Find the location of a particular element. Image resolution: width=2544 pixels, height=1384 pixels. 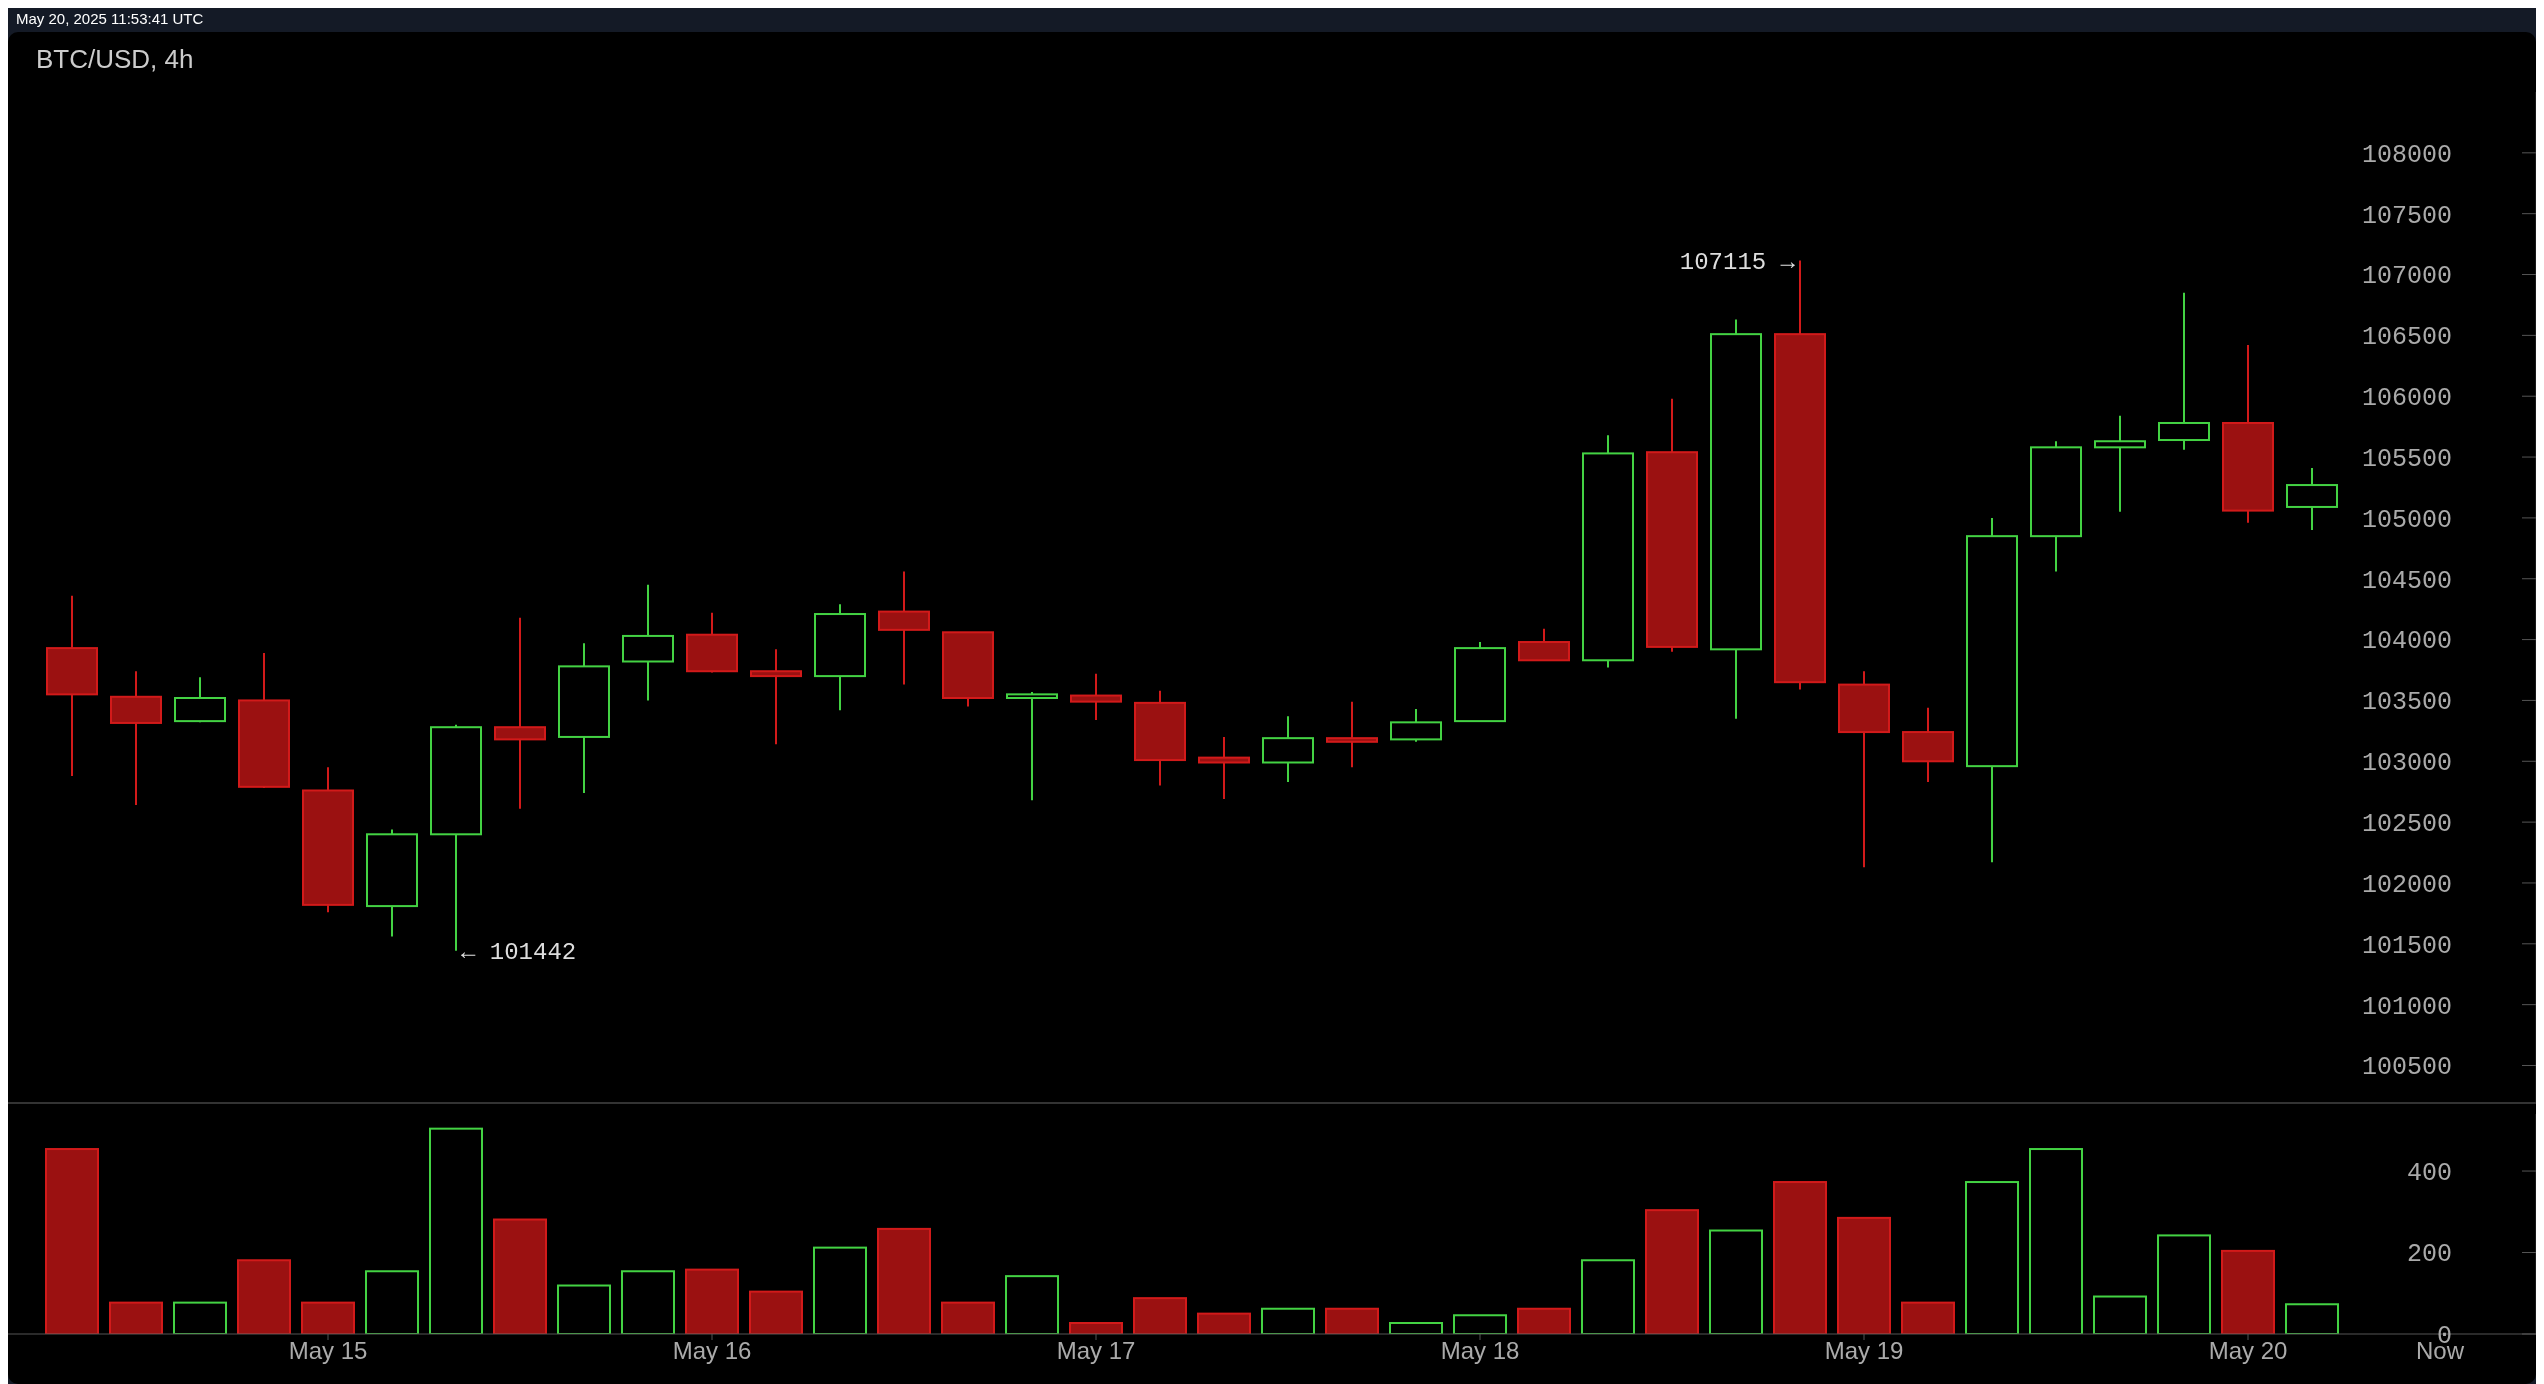

annotation: 107115 → is located at coordinates (1737, 263).